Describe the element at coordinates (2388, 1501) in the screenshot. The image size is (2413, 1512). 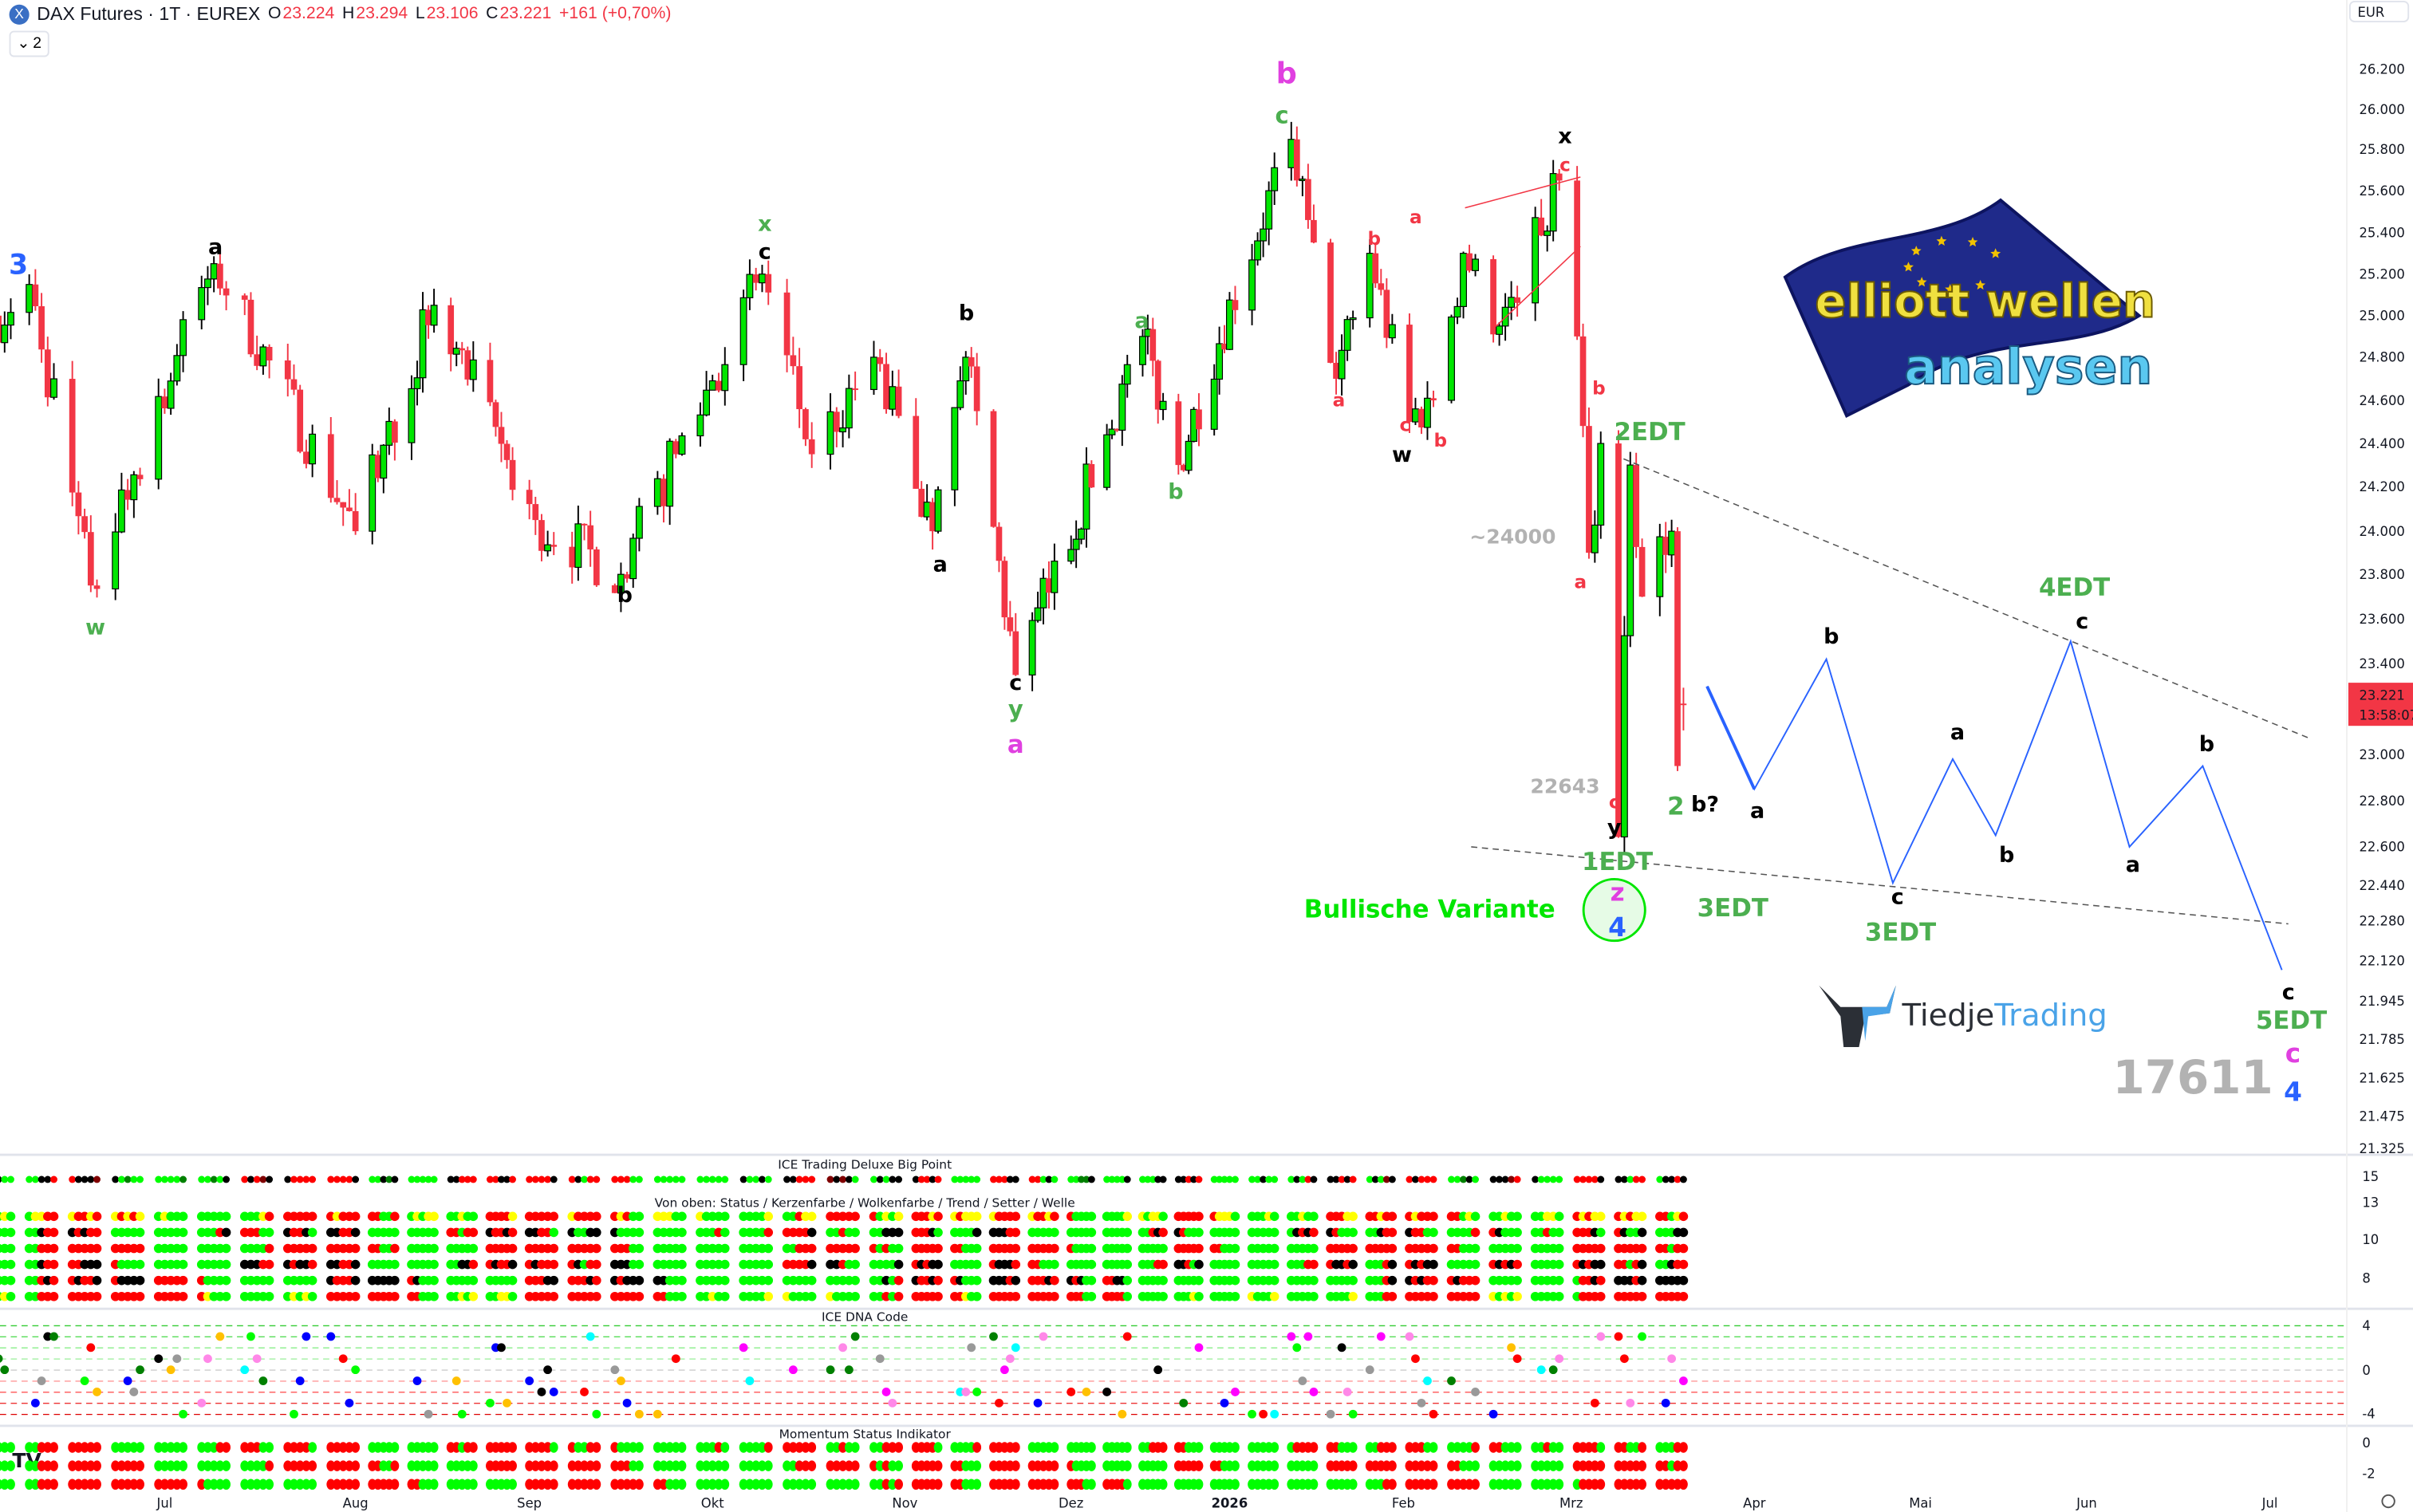
I see `settings-gear-icon` at that location.